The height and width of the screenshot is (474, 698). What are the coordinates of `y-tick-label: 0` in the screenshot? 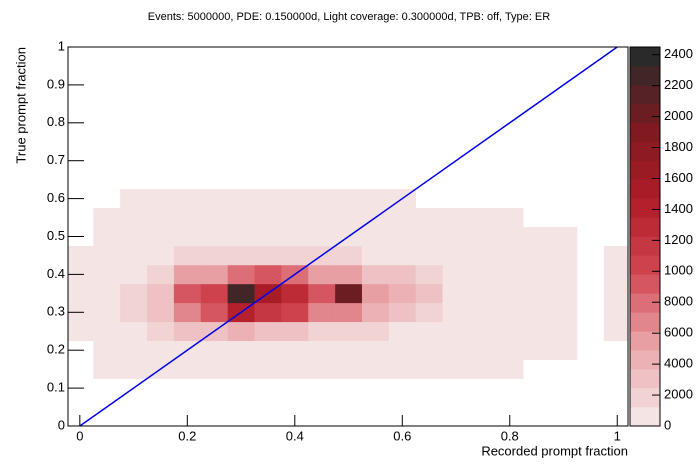 It's located at (61, 424).